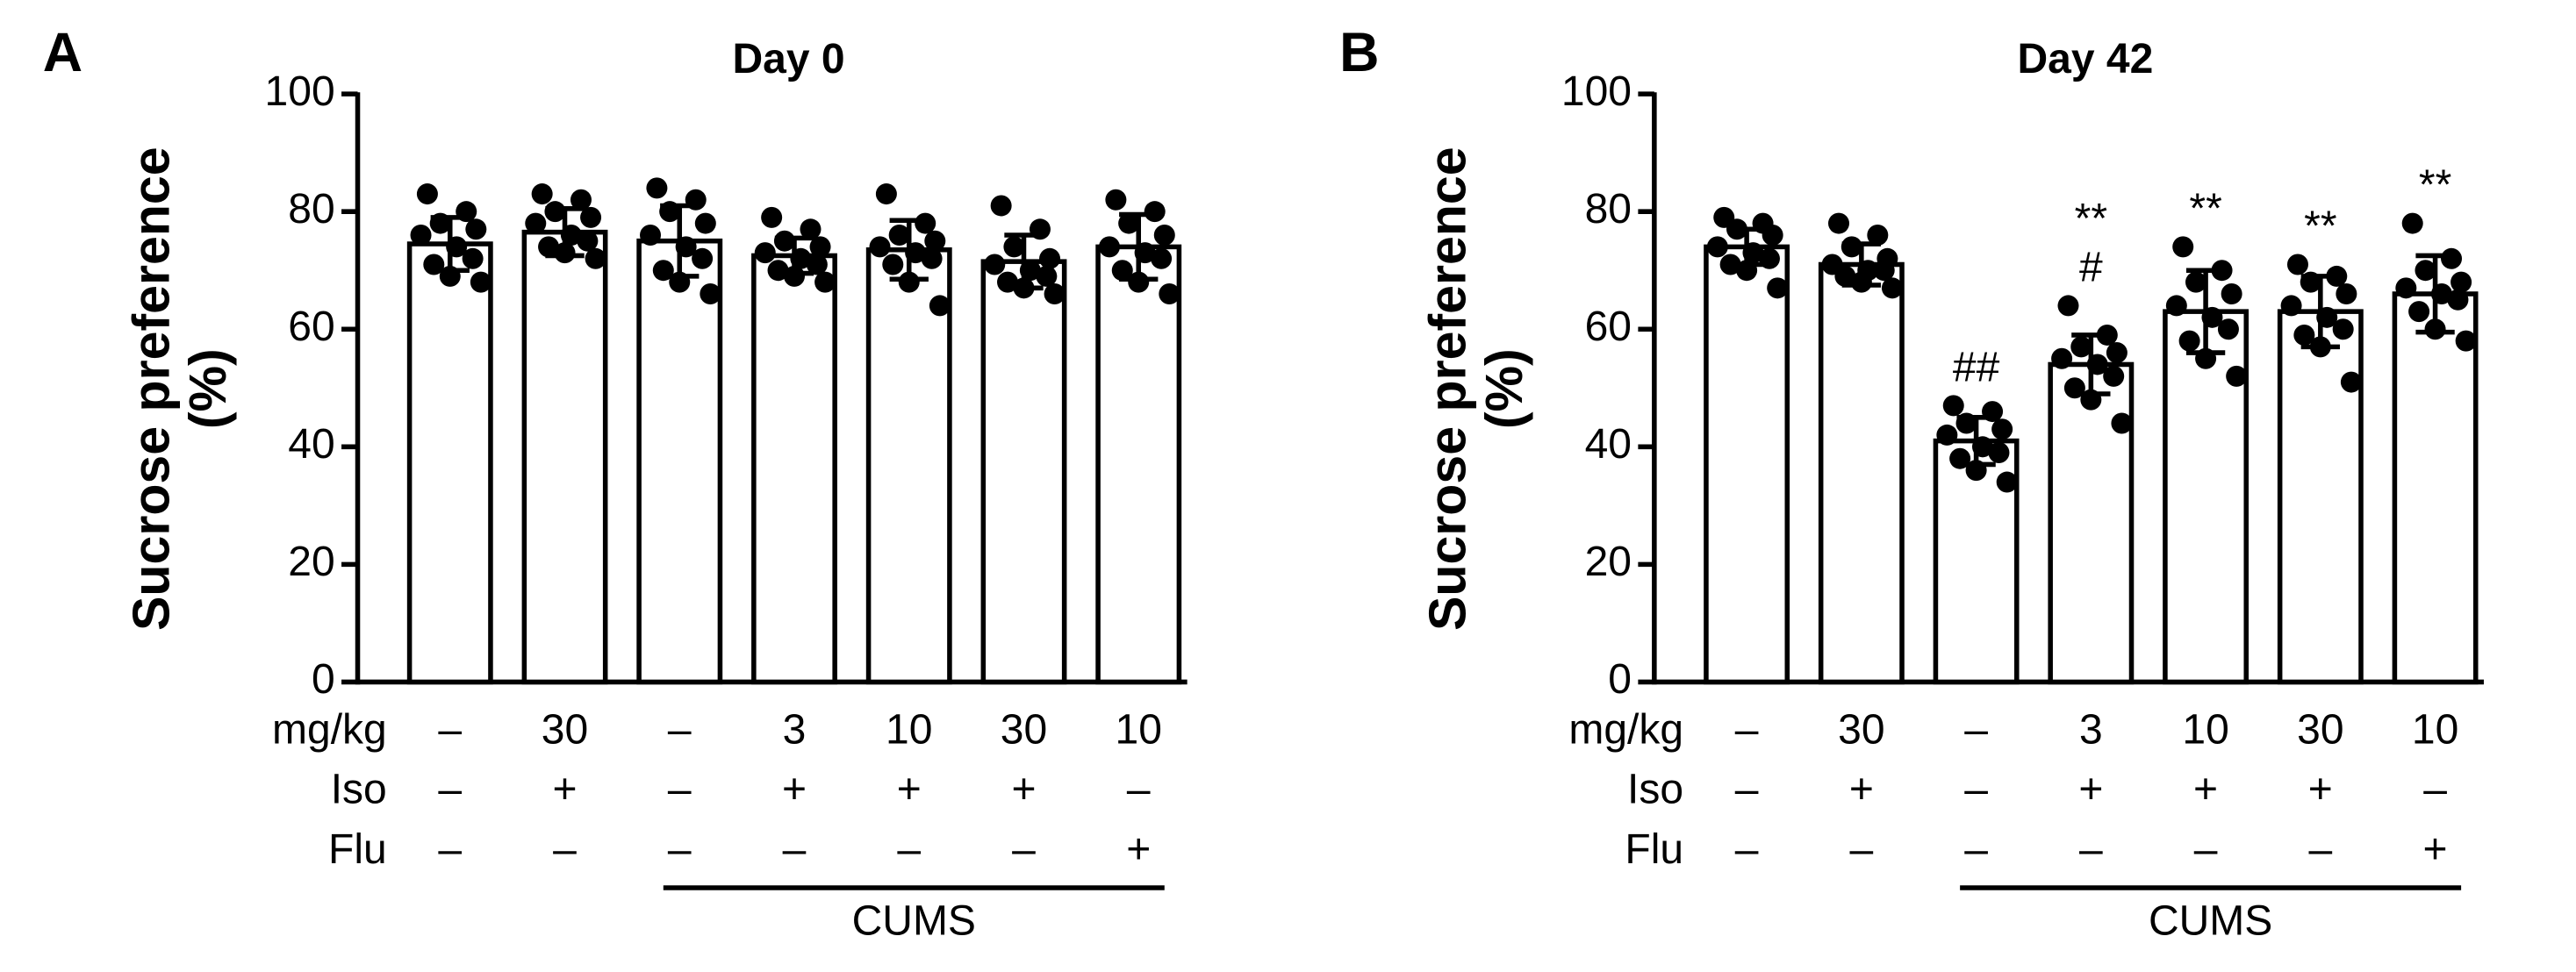 This screenshot has width=2576, height=972. What do you see at coordinates (795, 729) in the screenshot?
I see `condition-value: 3` at bounding box center [795, 729].